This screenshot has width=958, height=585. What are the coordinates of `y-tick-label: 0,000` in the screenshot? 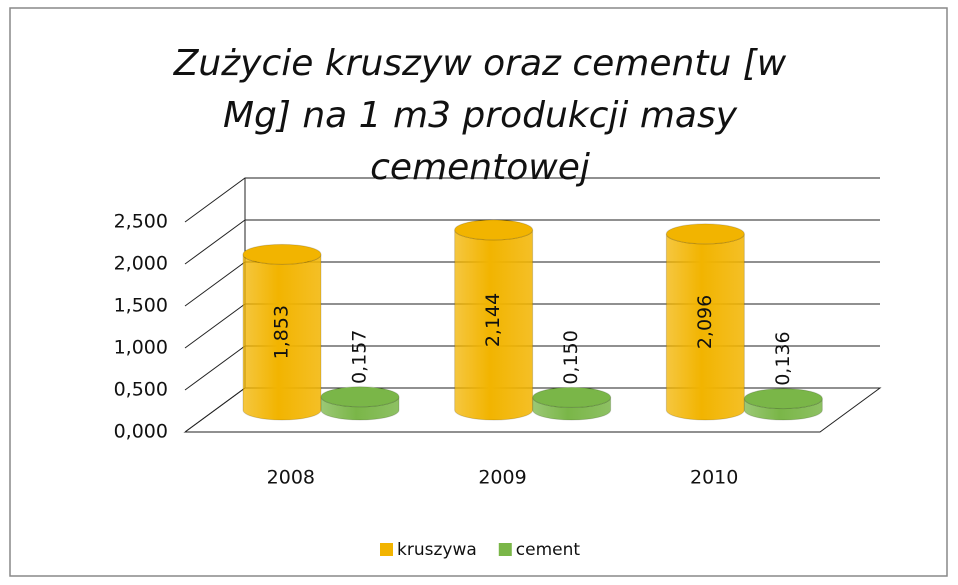 It's located at (141, 432).